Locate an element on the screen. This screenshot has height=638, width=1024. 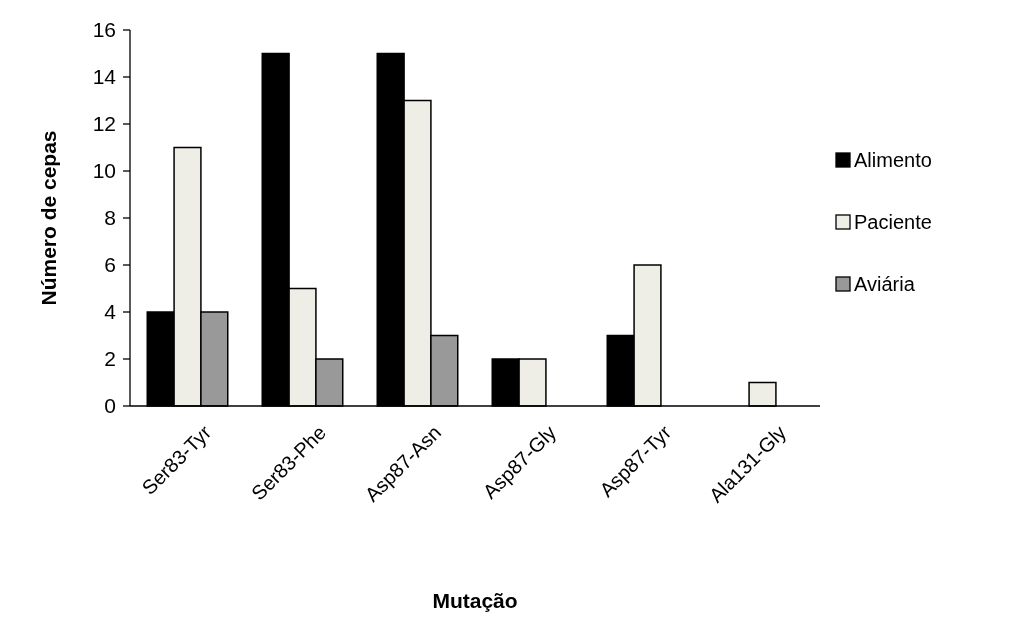
y-tick-label: 8 is located at coordinates (110, 218).